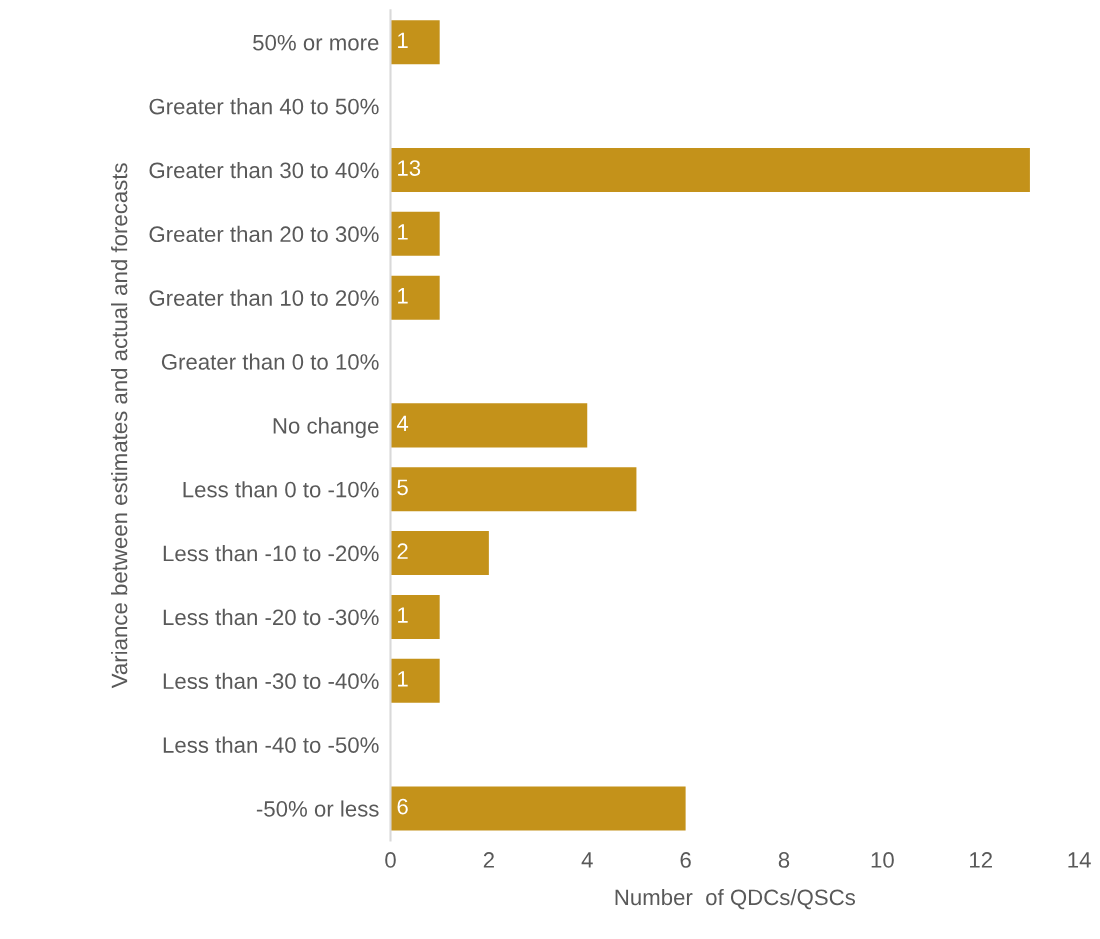 The image size is (1100, 939). I want to click on y-tick-label: Less than -10 to -20%, so click(271, 553).